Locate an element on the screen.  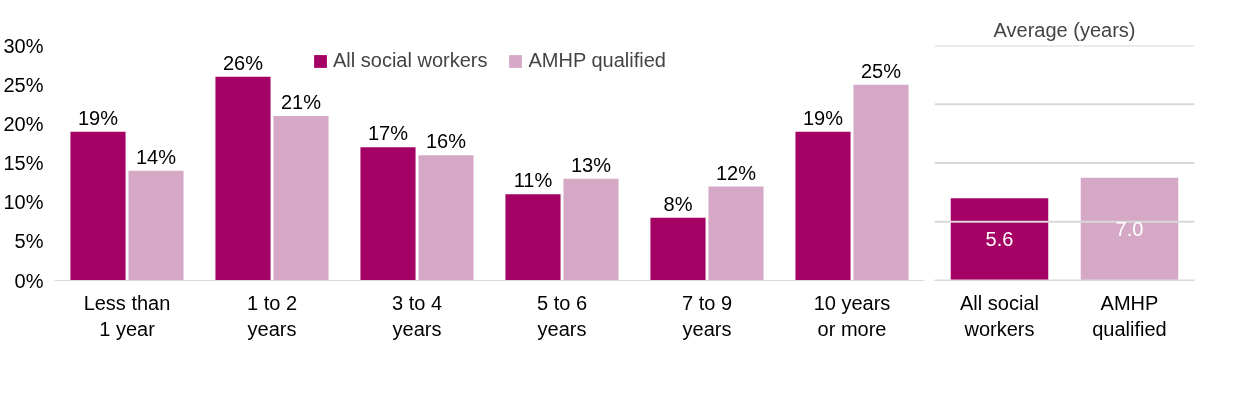
data-label: 14% is located at coordinates (156, 156).